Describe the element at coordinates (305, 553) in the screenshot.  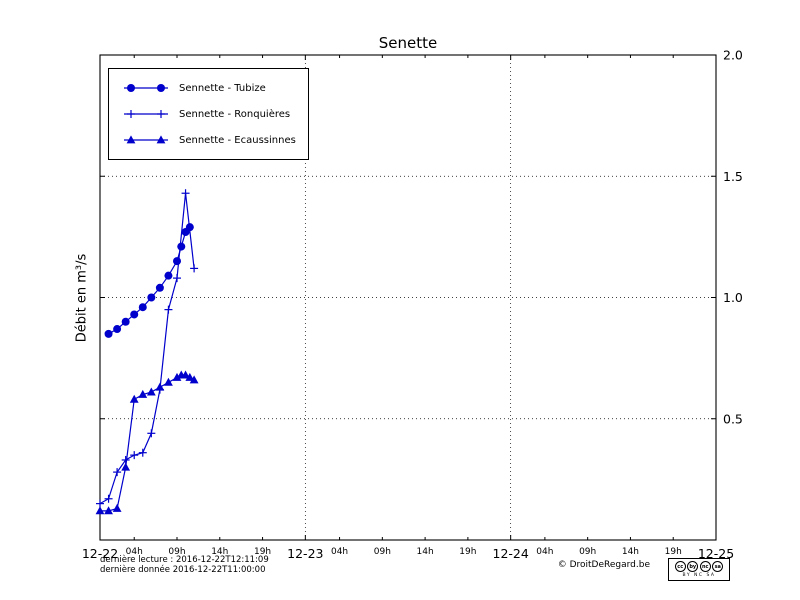
I see `x-day-tick-label: 12-23` at that location.